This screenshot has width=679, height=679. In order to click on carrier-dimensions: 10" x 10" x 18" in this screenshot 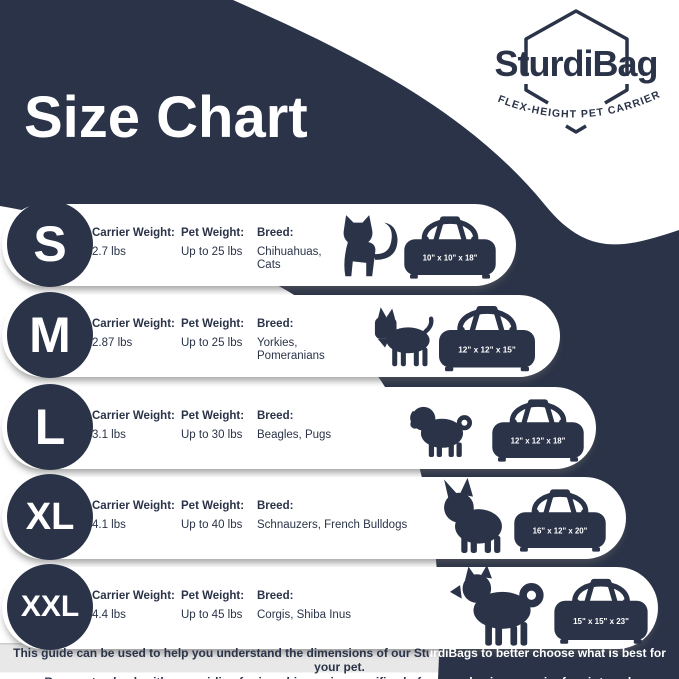, I will do `click(450, 258)`.